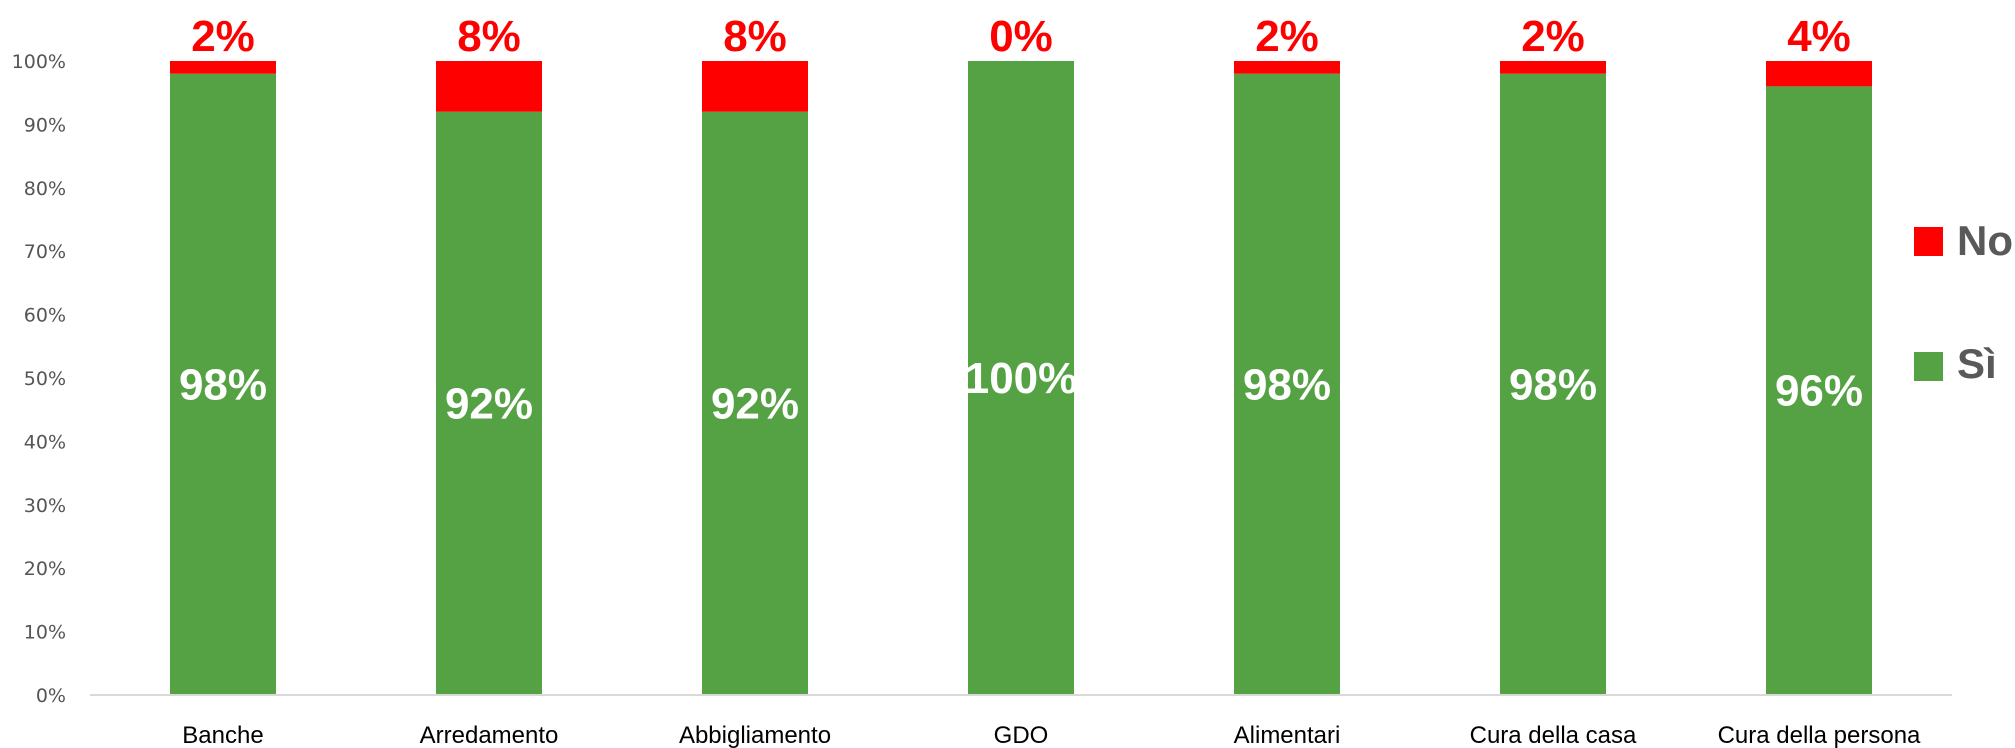 The height and width of the screenshot is (748, 2015). I want to click on x-category-label: Banche, so click(222, 735).